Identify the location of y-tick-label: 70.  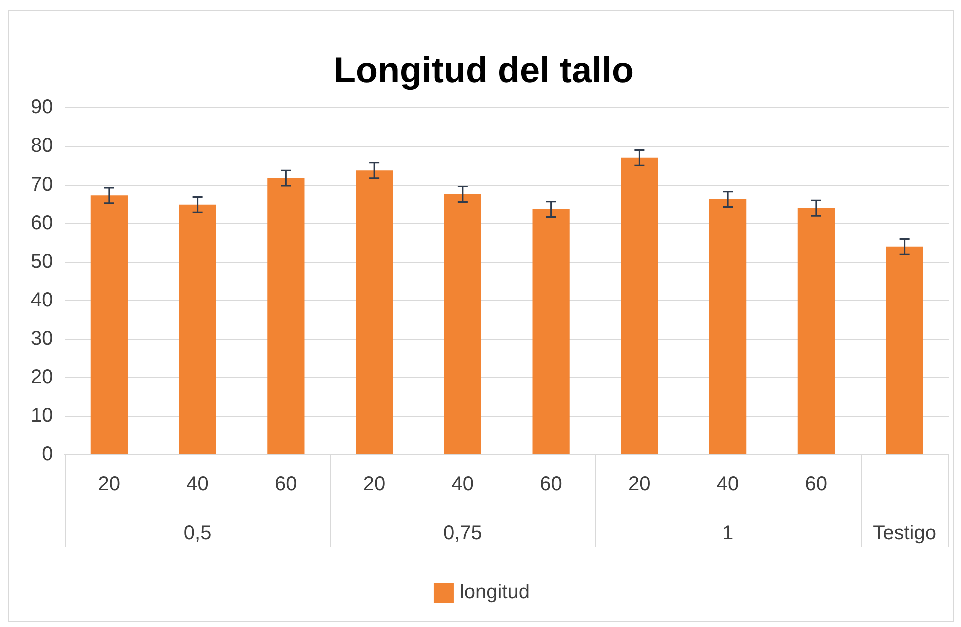
(42, 185).